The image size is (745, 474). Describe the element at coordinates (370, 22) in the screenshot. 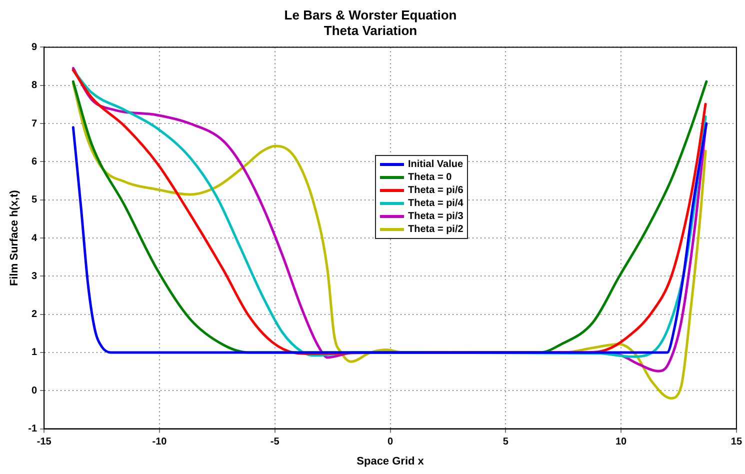

I see `chart-title: Le Bars & Worster Equation Theta Variation` at that location.